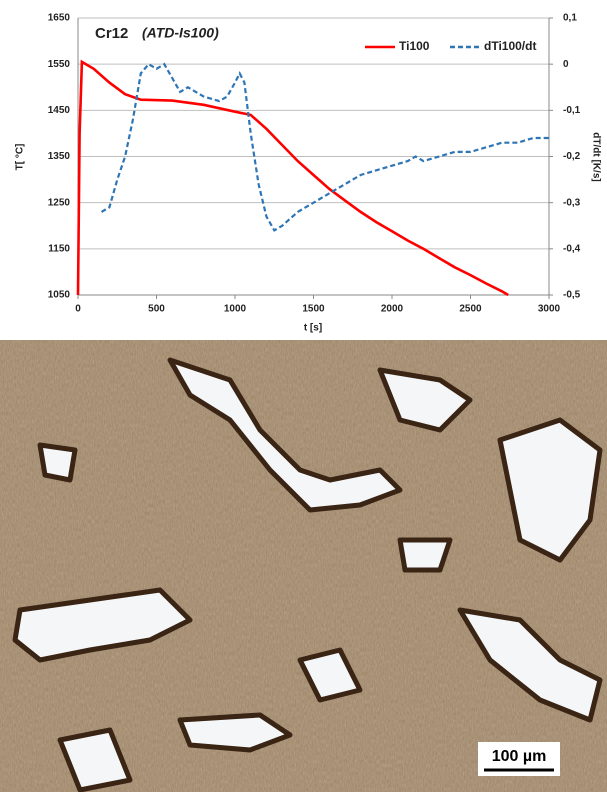 The width and height of the screenshot is (607, 792). Describe the element at coordinates (20, 157) in the screenshot. I see `y-axis-label: T[ °C]` at that location.